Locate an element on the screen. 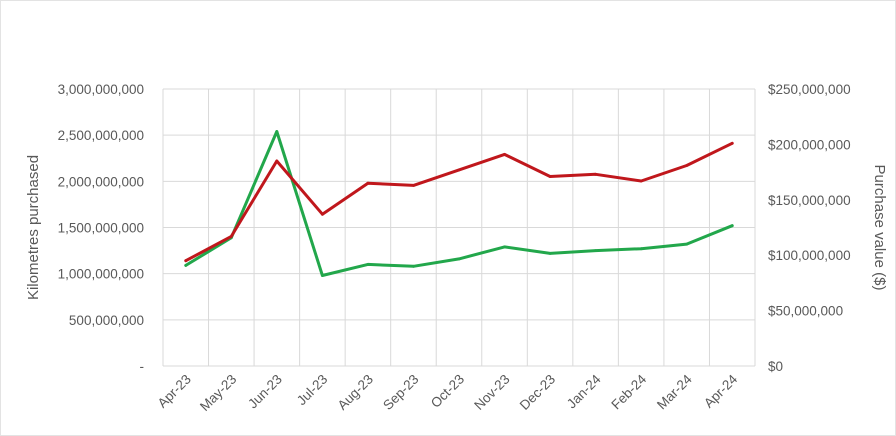 This screenshot has height=436, width=896. left-tick-label: 500,000,000 is located at coordinates (106, 320).